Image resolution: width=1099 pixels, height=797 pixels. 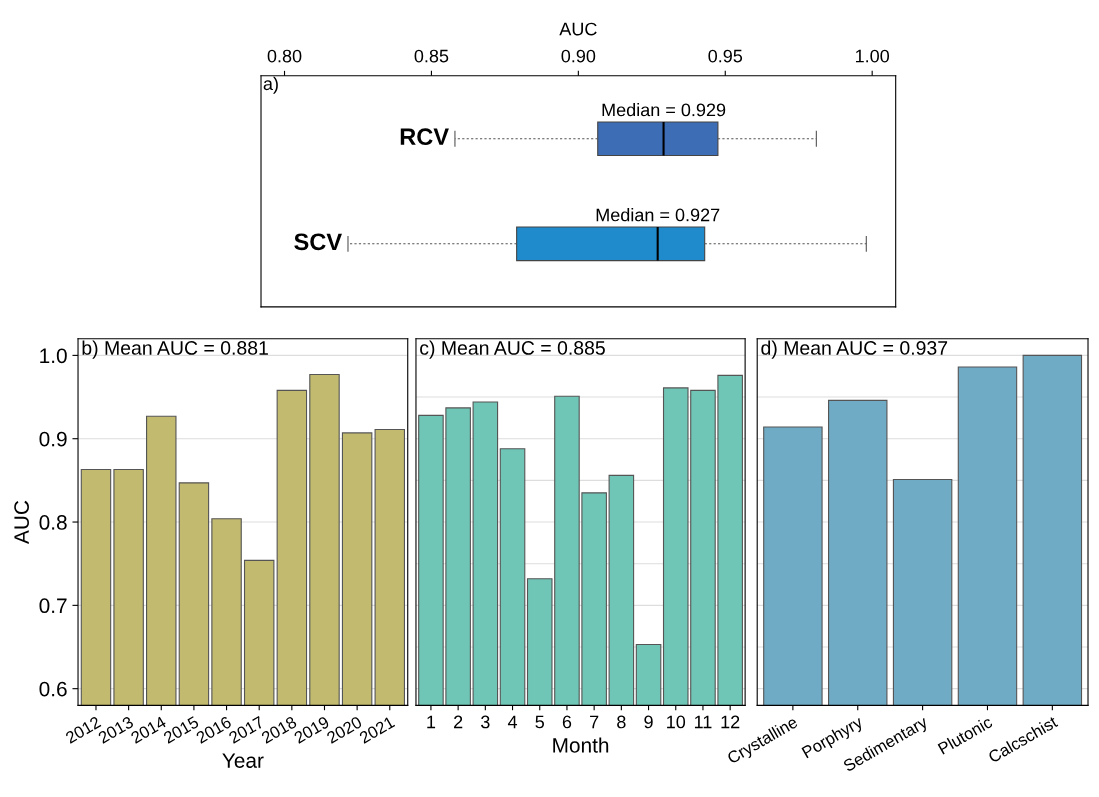 I want to click on y-tick-label: 0.8, so click(x=53, y=522).